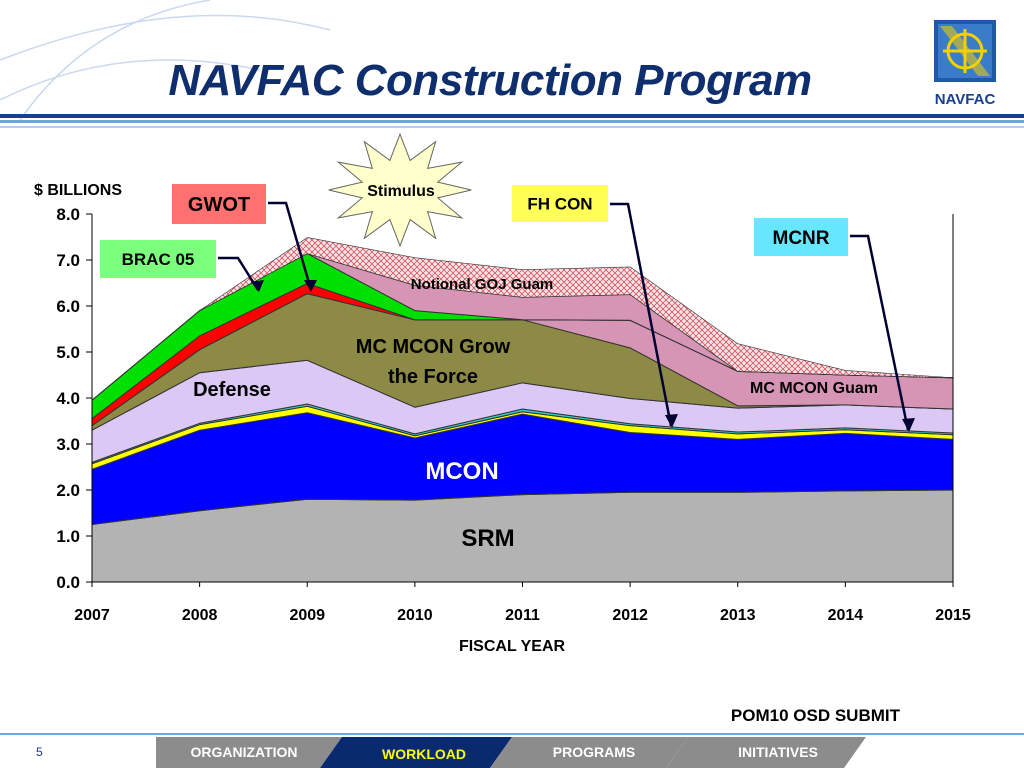 Image resolution: width=1024 pixels, height=768 pixels. I want to click on tab-organization: ORGANIZATION, so click(243, 752).